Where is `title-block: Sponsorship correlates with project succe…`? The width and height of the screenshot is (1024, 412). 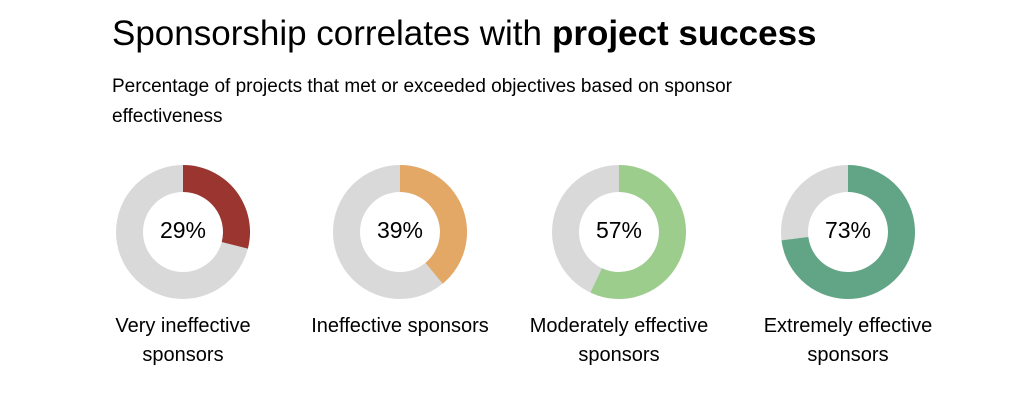 title-block: Sponsorship correlates with project succe… is located at coordinates (464, 34).